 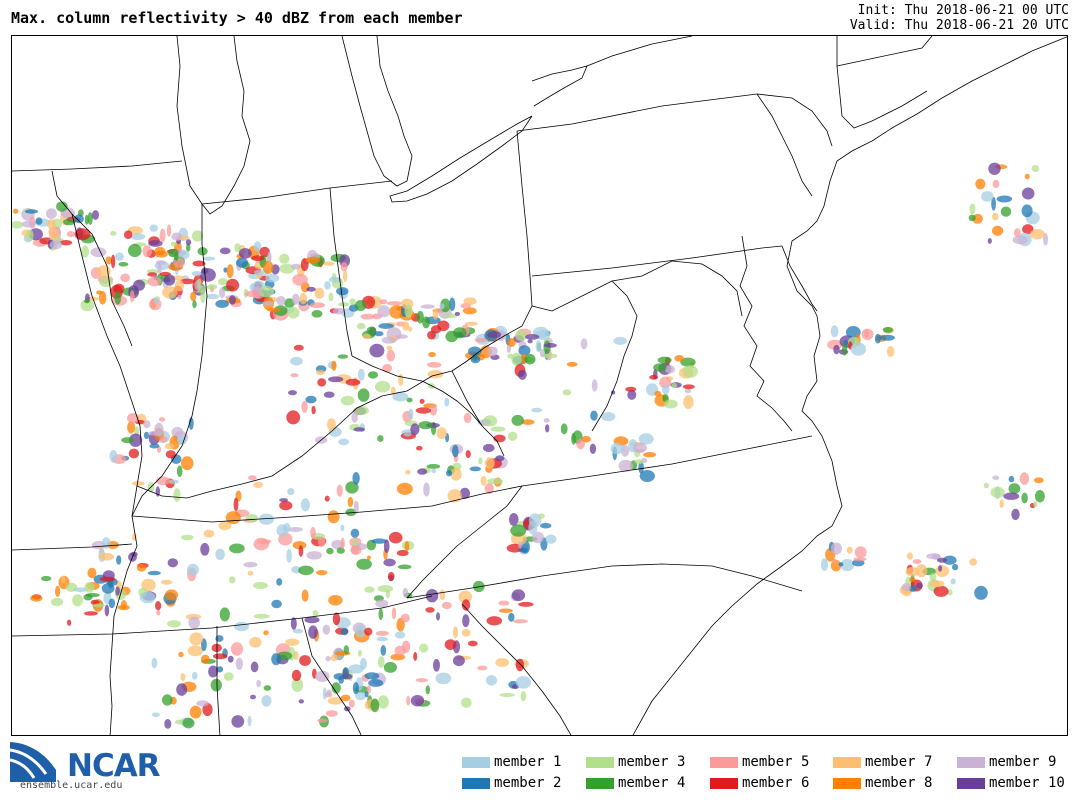 I want to click on legend-label: member 6, so click(x=776, y=783).